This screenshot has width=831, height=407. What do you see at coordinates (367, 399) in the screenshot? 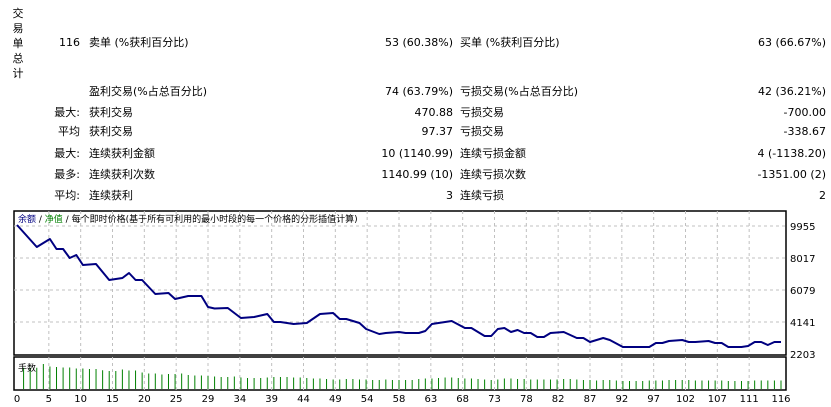
I see `x-tick-label: 54` at bounding box center [367, 399].